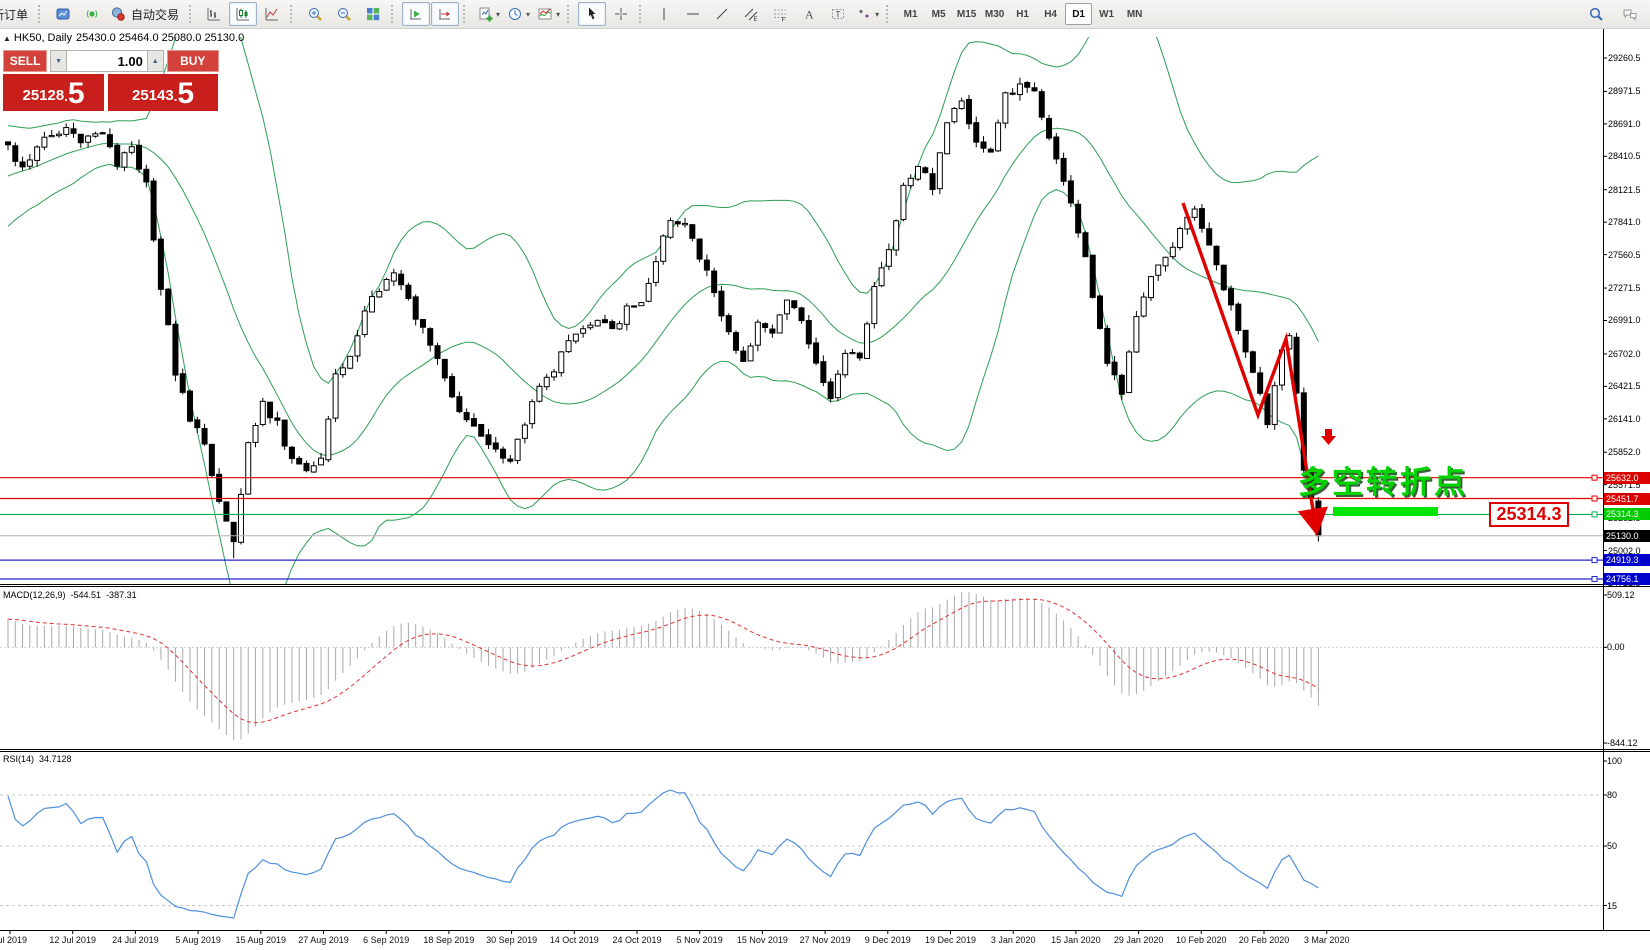 This screenshot has height=950, width=1650. I want to click on timeframe-mn-button: MN, so click(1134, 14).